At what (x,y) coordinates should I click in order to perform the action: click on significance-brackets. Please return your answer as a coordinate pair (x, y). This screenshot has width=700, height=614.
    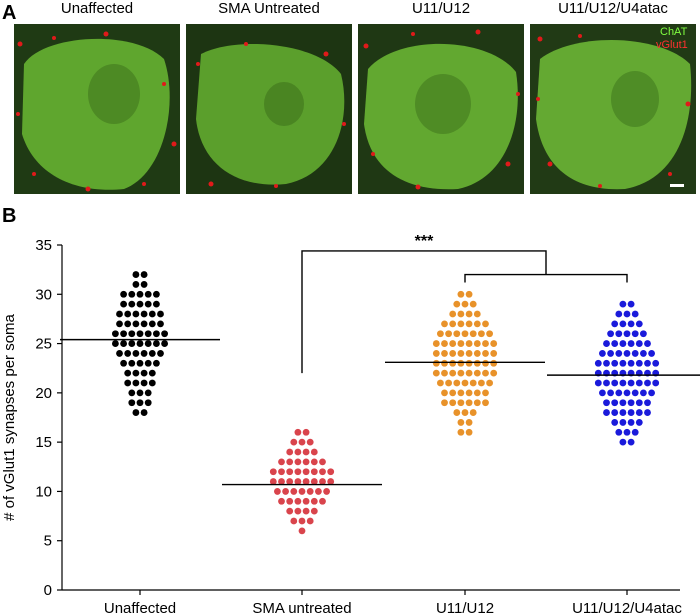
    Looking at the image, I should click on (464, 312).